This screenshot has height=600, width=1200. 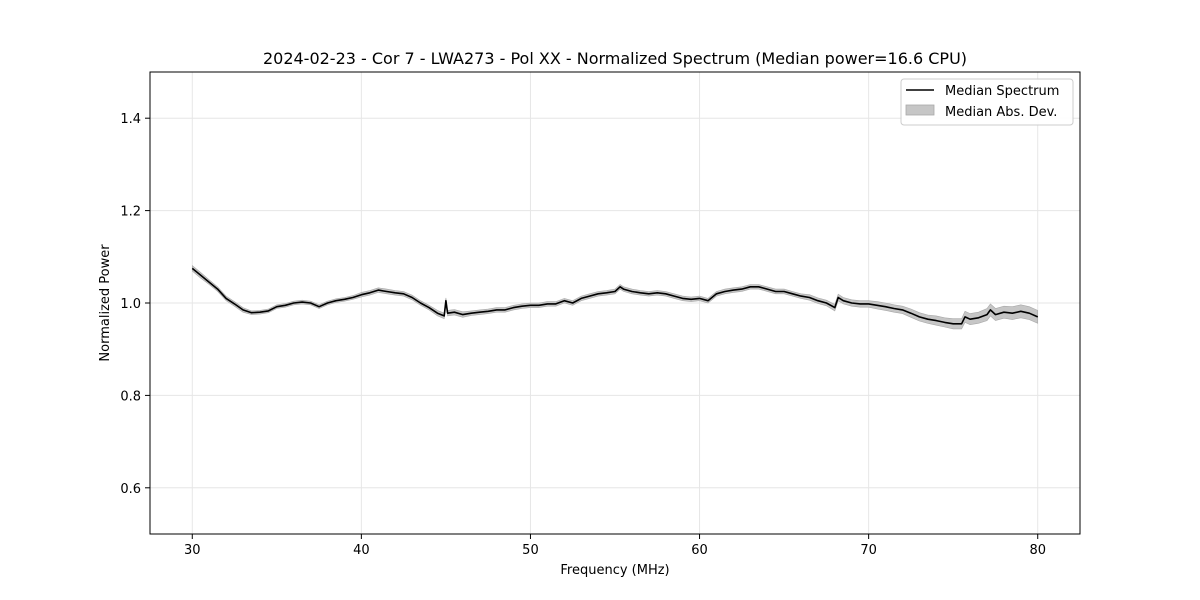 I want to click on x-tick-label: 80, so click(x=1037, y=550).